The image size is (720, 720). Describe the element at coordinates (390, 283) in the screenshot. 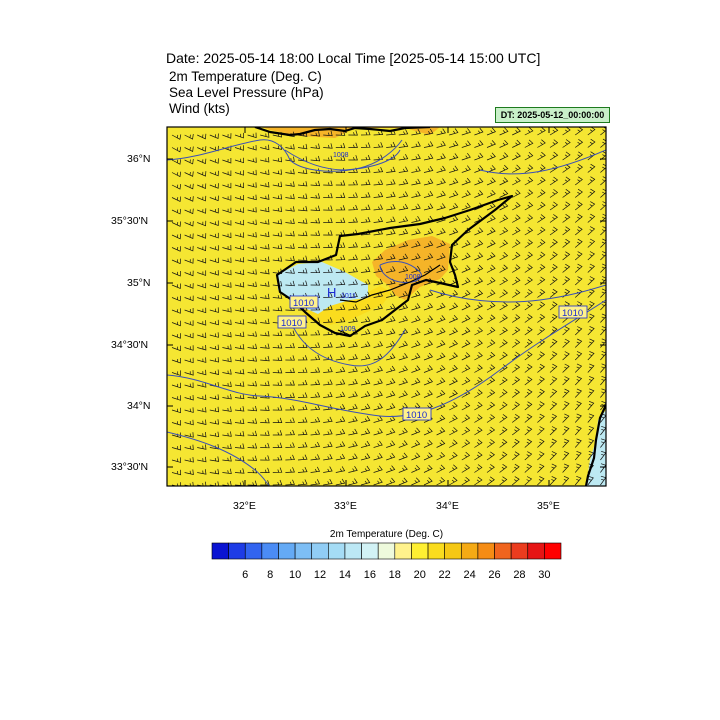

I see `border-line` at that location.